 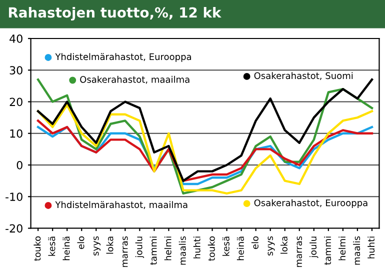 What do you see at coordinates (16, 102) in the screenshot?
I see `y-tick-label: 20` at bounding box center [16, 102].